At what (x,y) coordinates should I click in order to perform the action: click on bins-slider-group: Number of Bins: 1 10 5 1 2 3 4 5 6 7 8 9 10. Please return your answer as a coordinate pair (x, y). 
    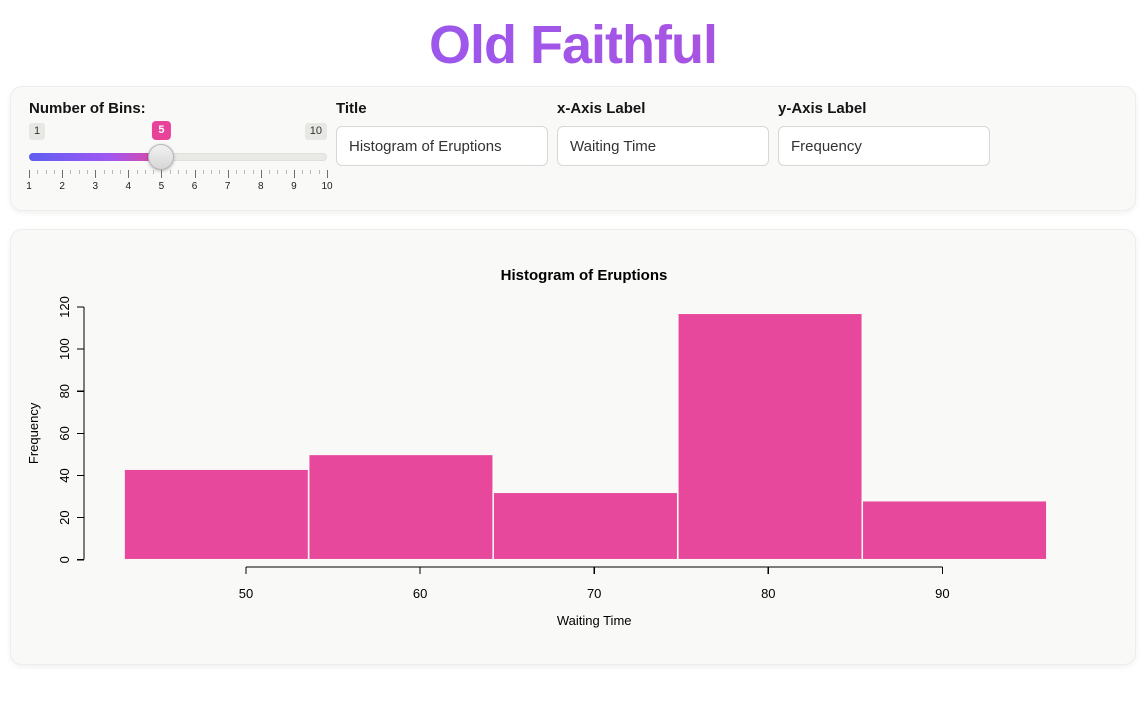
    Looking at the image, I should click on (179, 148).